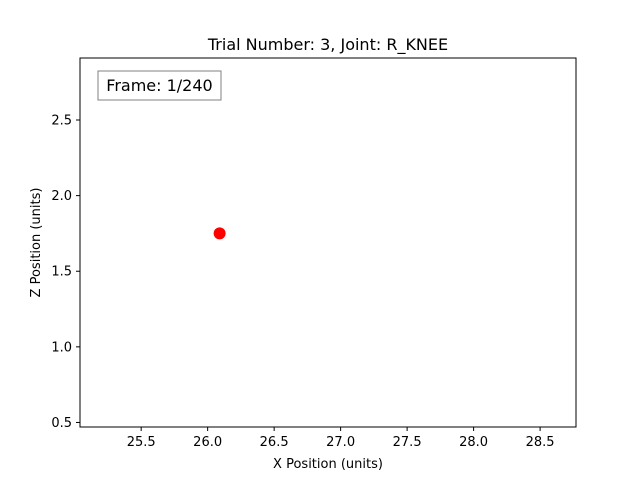 Image resolution: width=640 pixels, height=480 pixels. I want to click on y-axis-ticks: 0.5 1.0 1.5 2.0 2.5, so click(65, 272).